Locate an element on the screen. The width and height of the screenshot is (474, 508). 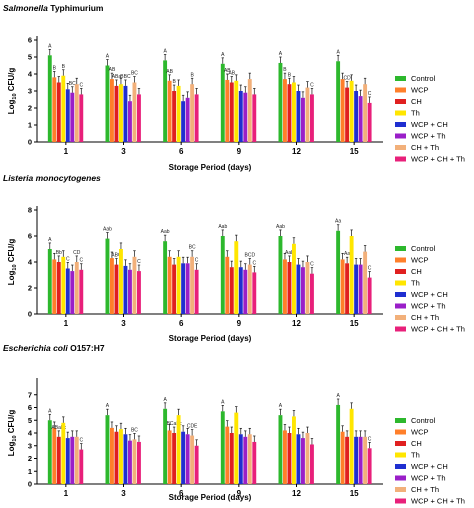
legend-label: CH + Th is located at coordinates (425, 489).